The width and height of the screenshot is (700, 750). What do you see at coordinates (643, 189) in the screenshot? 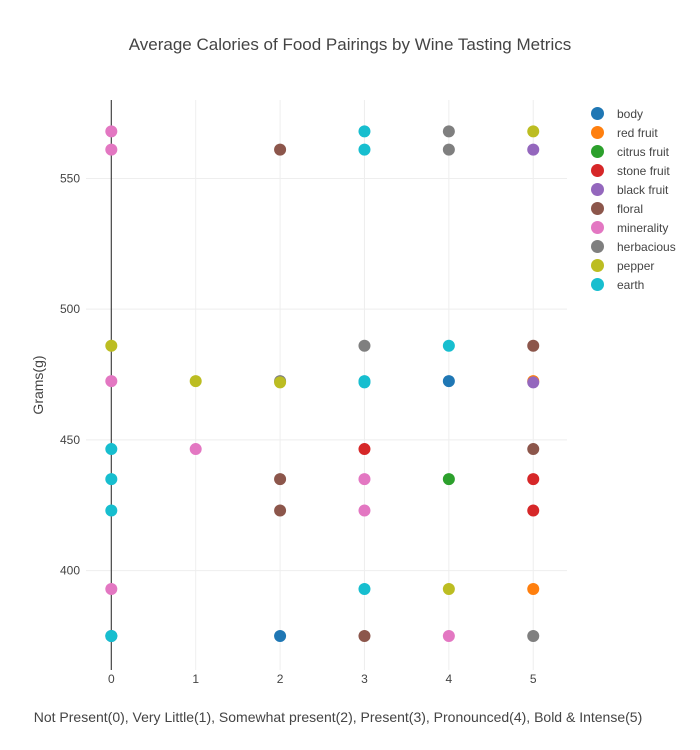
I see `legend-label: black fruit` at bounding box center [643, 189].